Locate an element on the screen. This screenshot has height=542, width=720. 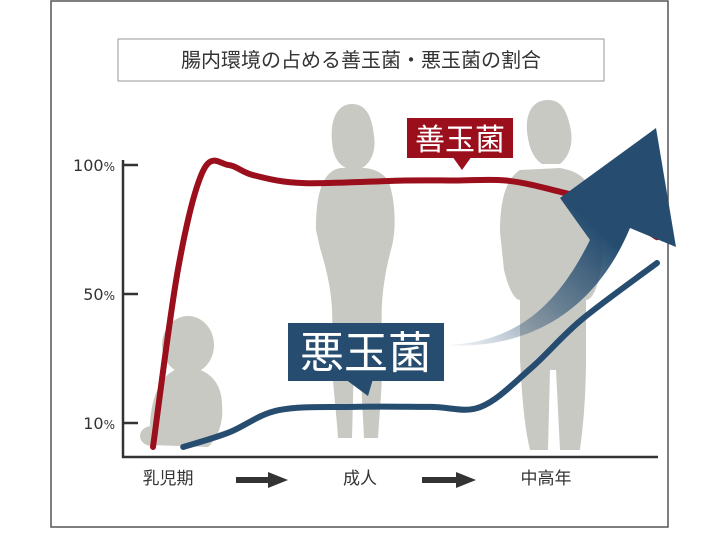
big-upward-arrow-icon is located at coordinates (558, 237).